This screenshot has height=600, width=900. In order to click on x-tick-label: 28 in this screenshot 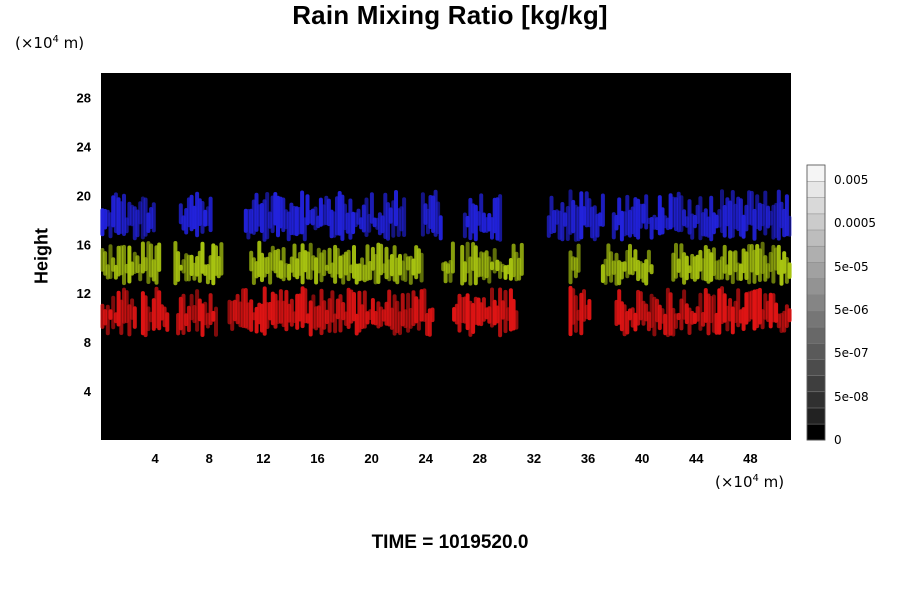, I will do `click(480, 458)`.